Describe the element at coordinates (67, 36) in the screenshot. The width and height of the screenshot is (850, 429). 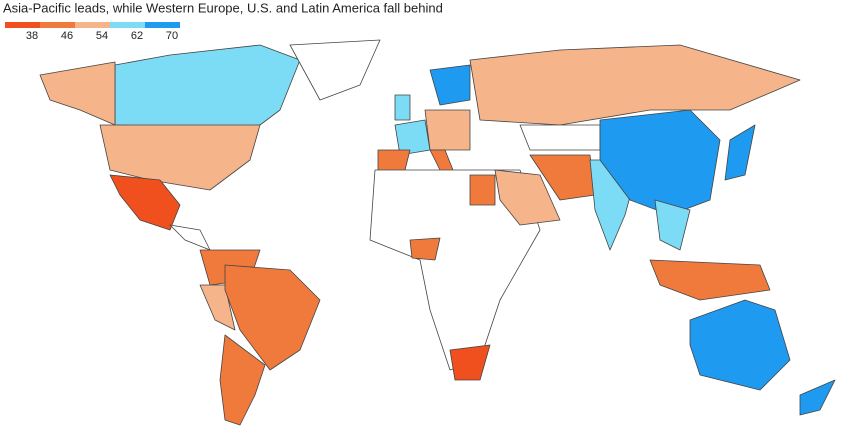
I see `legend-tick-label: 46` at that location.